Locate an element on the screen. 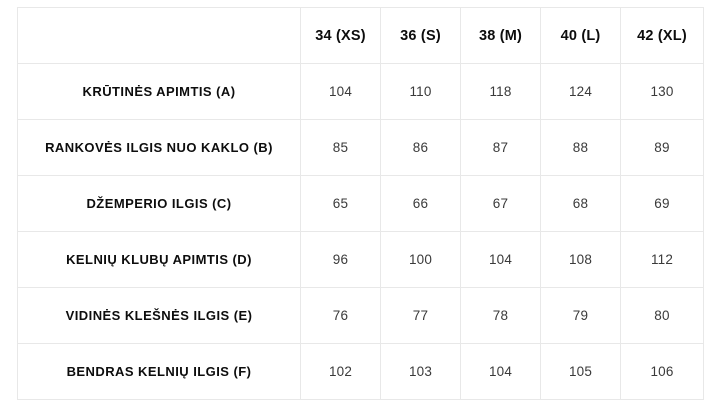  table-row: DŽEMPERIO ILGIS (C) 65 66 67 68 69 is located at coordinates (360, 203).